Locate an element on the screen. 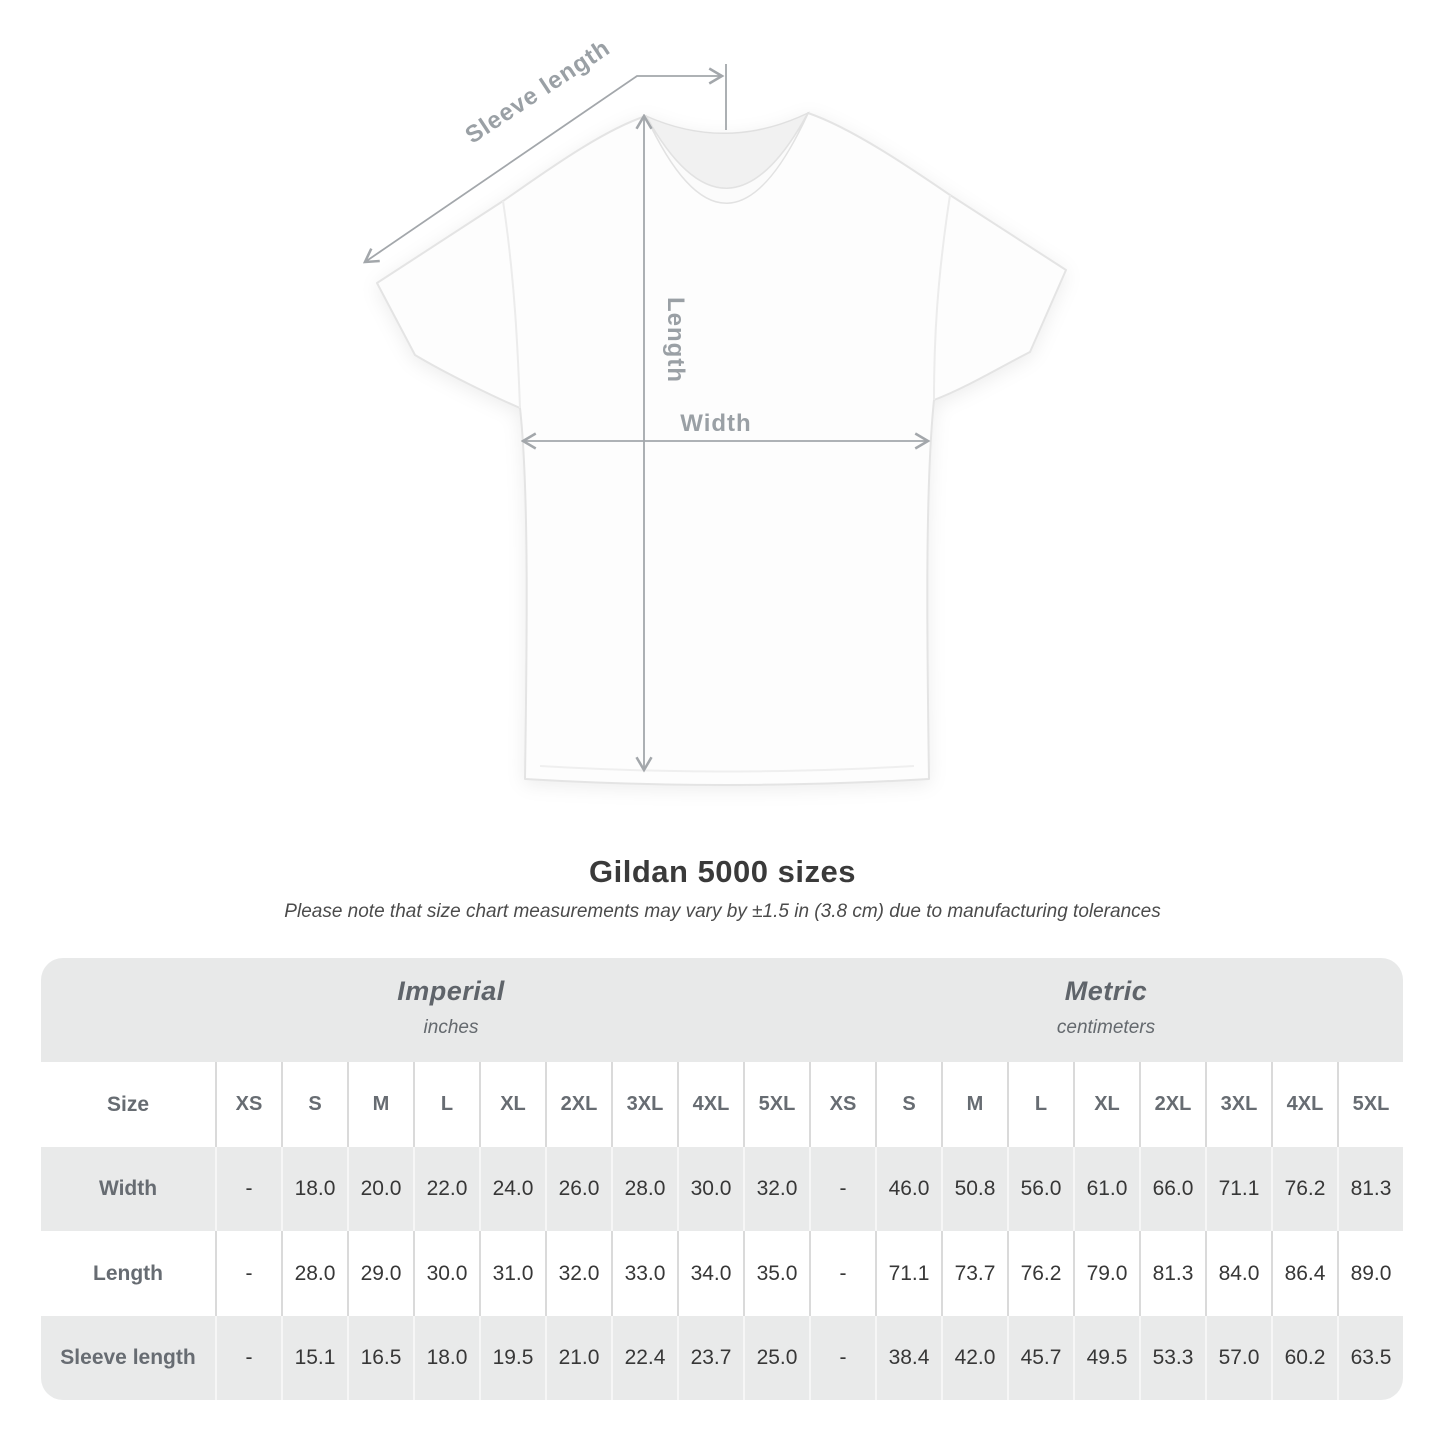 The image size is (1445, 1445). imperial-value-cell: 20.0 is located at coordinates (380, 1189).